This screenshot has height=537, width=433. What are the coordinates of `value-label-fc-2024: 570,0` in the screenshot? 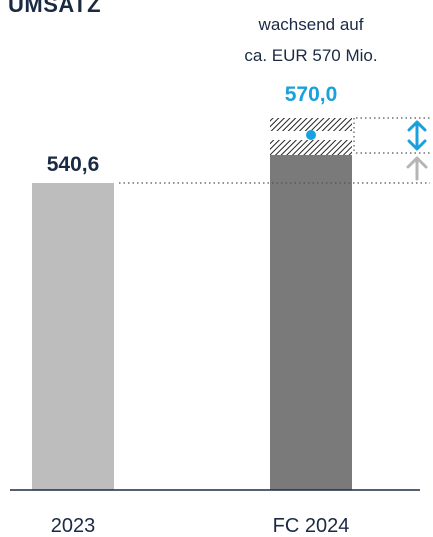 It's located at (311, 94).